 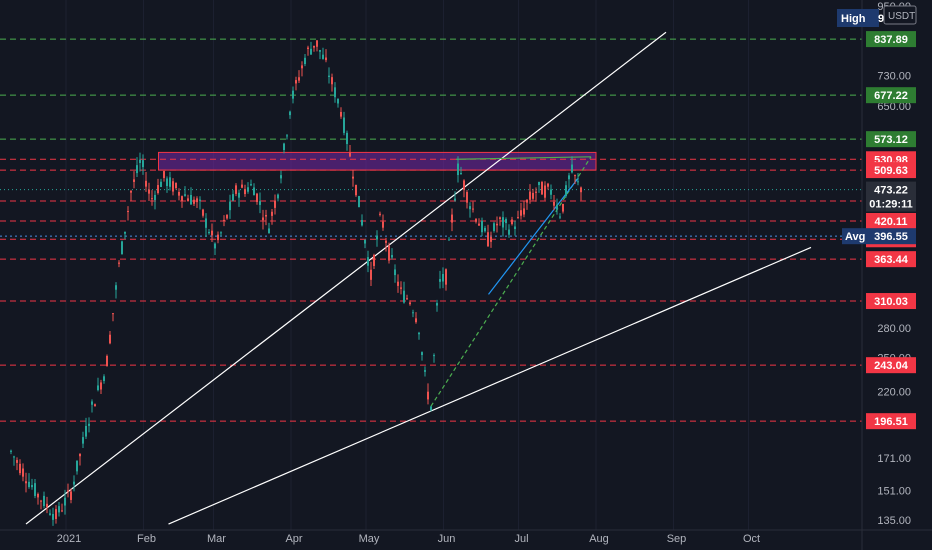 I want to click on high-label: High, so click(x=853, y=19).